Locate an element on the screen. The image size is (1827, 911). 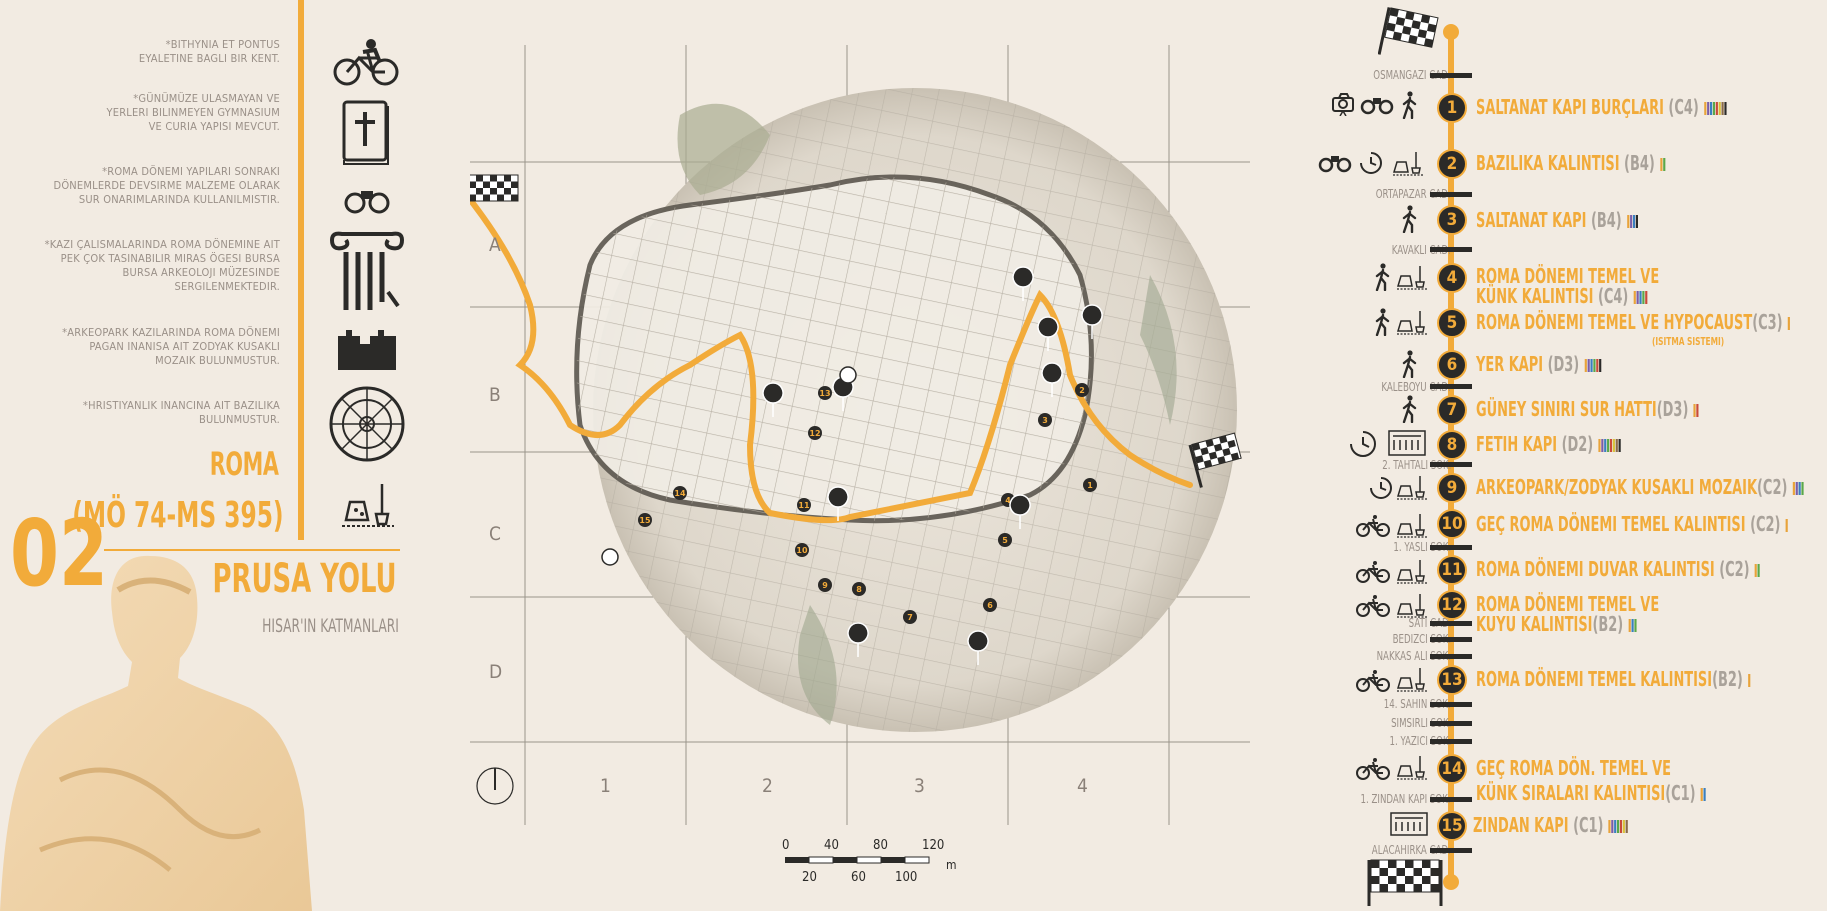
map-stop-12: 12 is located at coordinates (815, 433).